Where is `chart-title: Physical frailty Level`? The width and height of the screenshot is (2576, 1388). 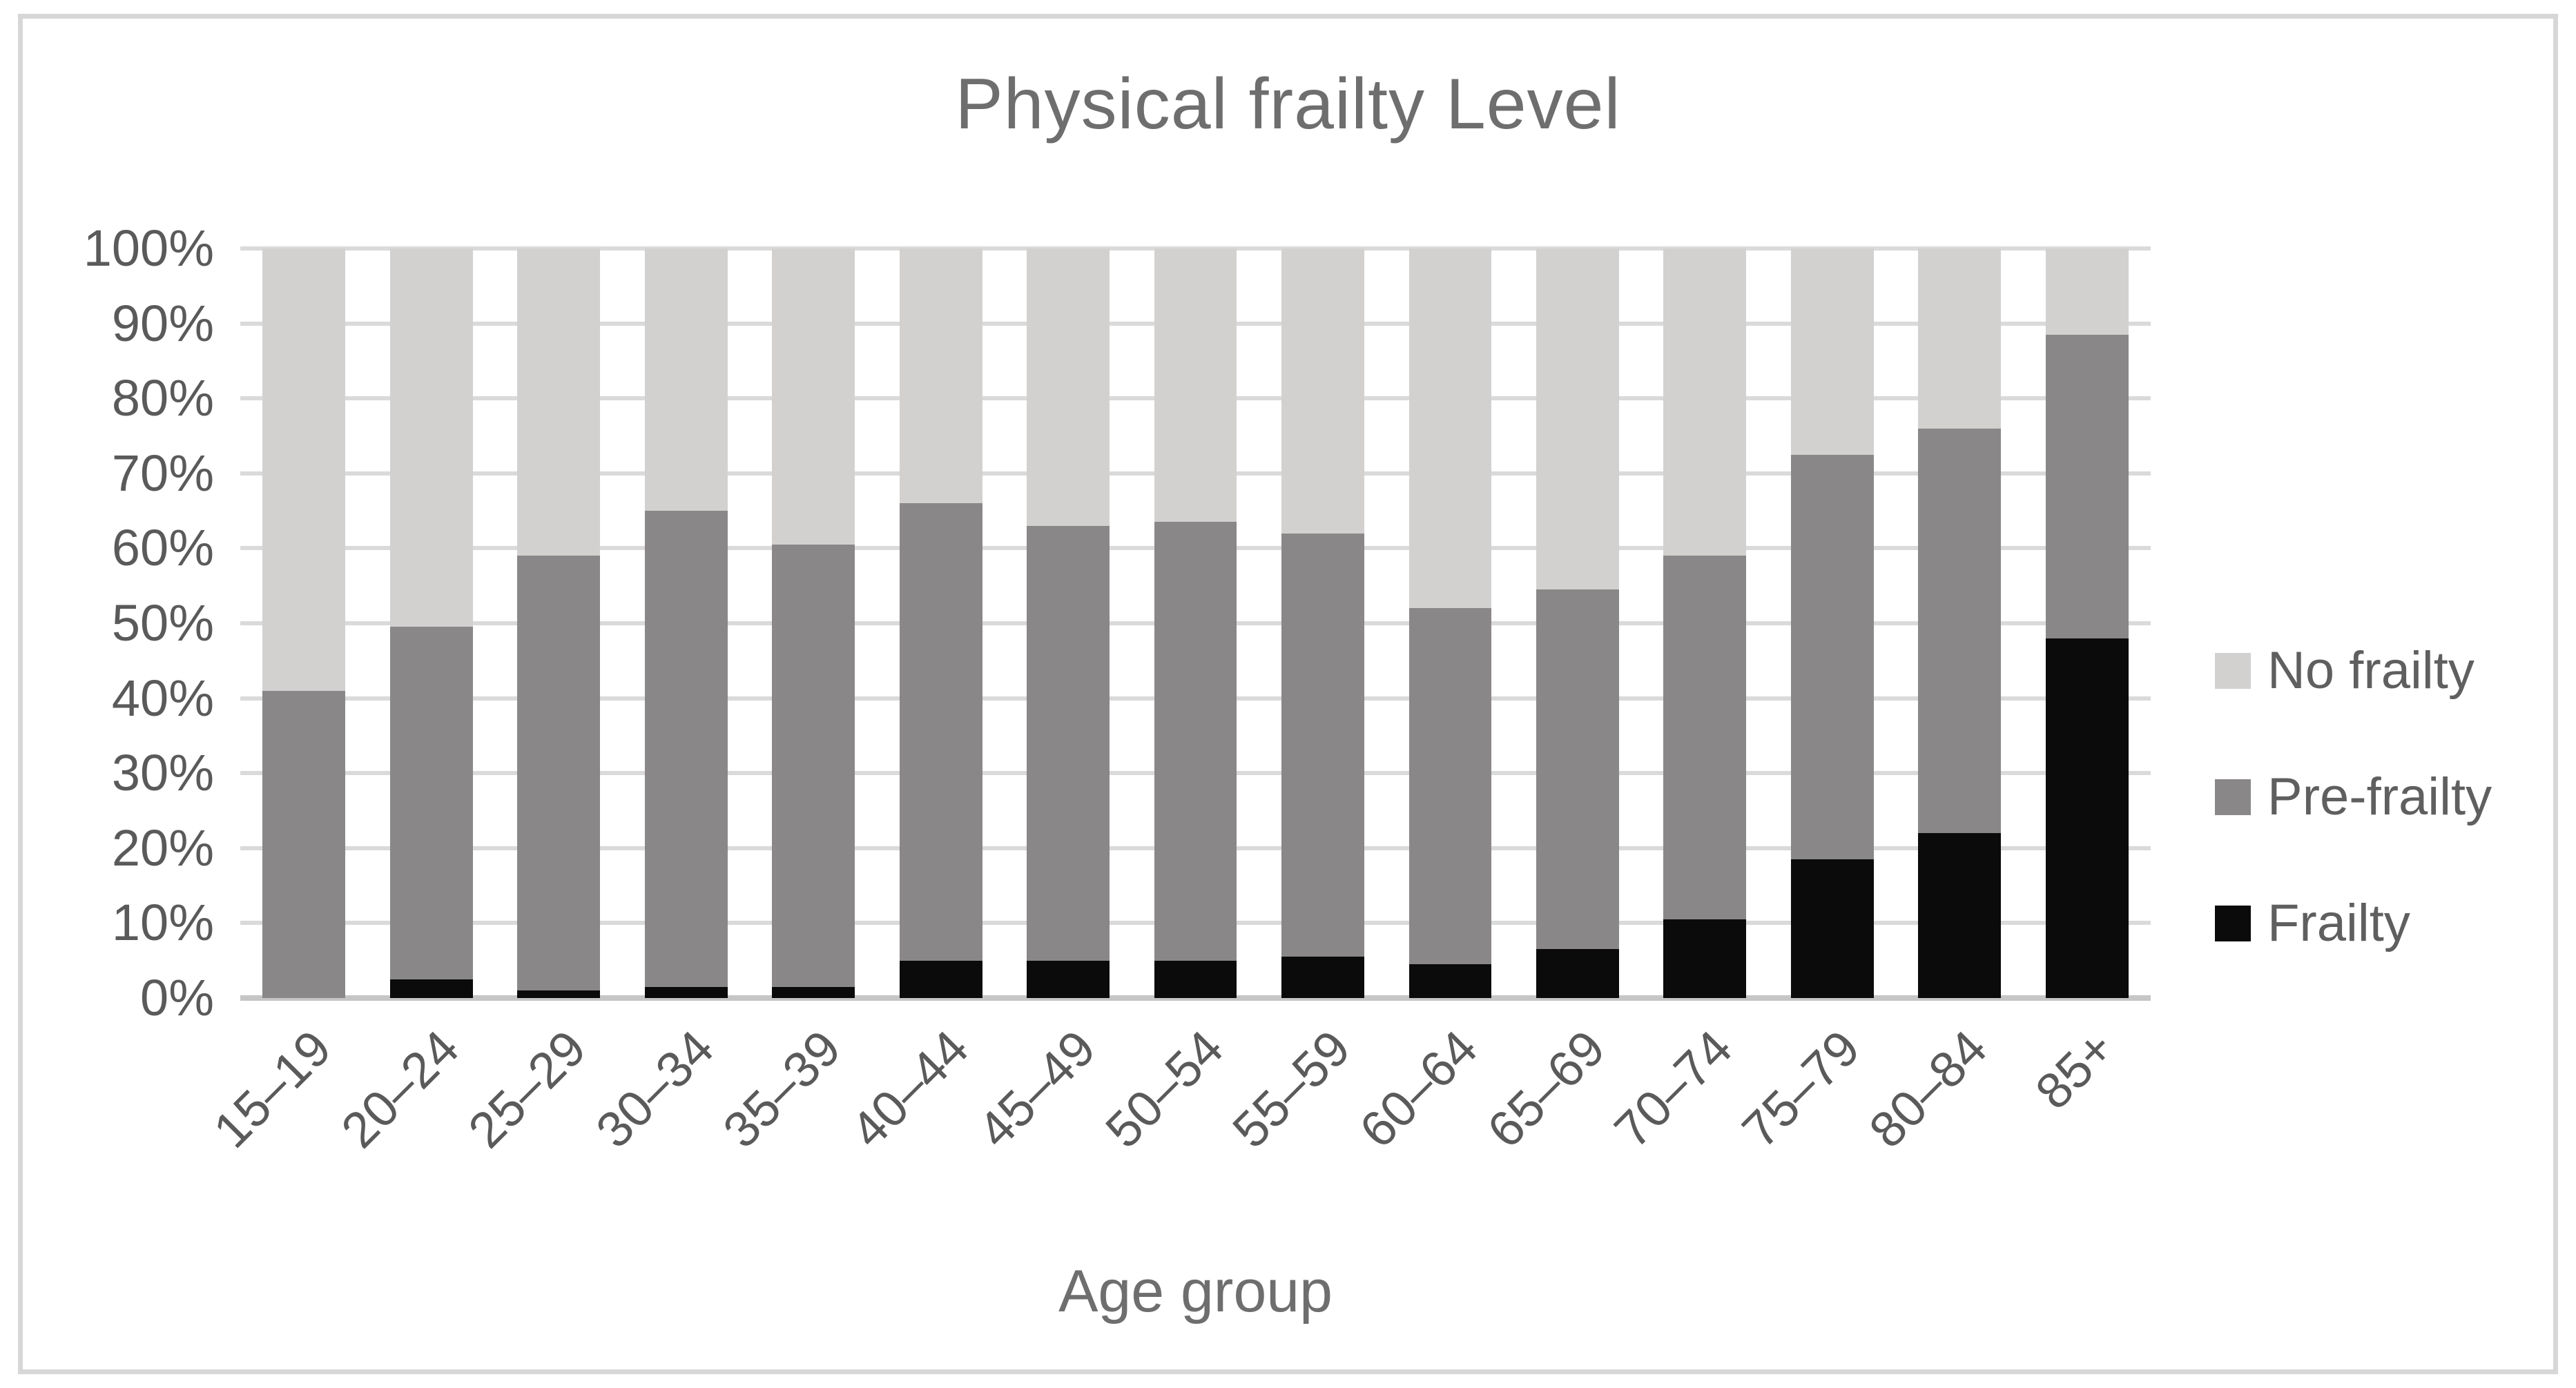
chart-title: Physical frailty Level is located at coordinates (1288, 104).